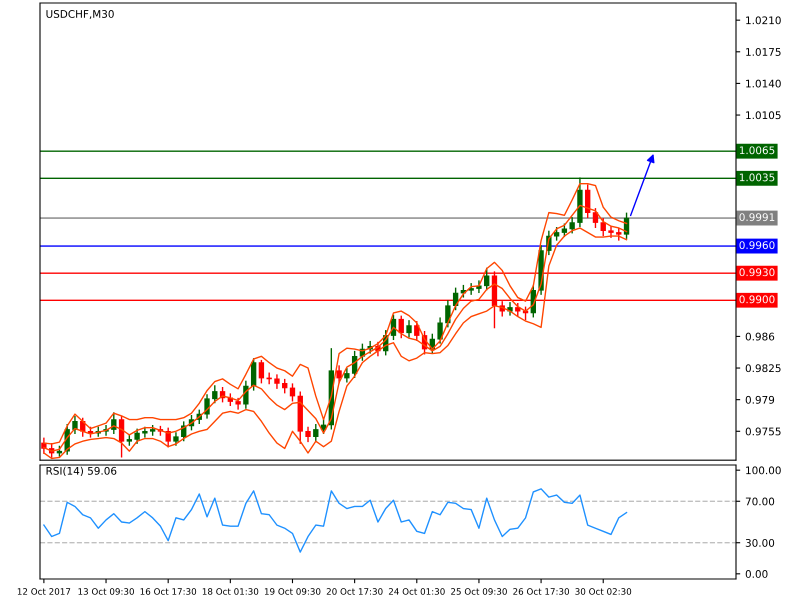  Describe the element at coordinates (757, 245) in the screenshot. I see `ref-line-label: 0.9960` at that location.